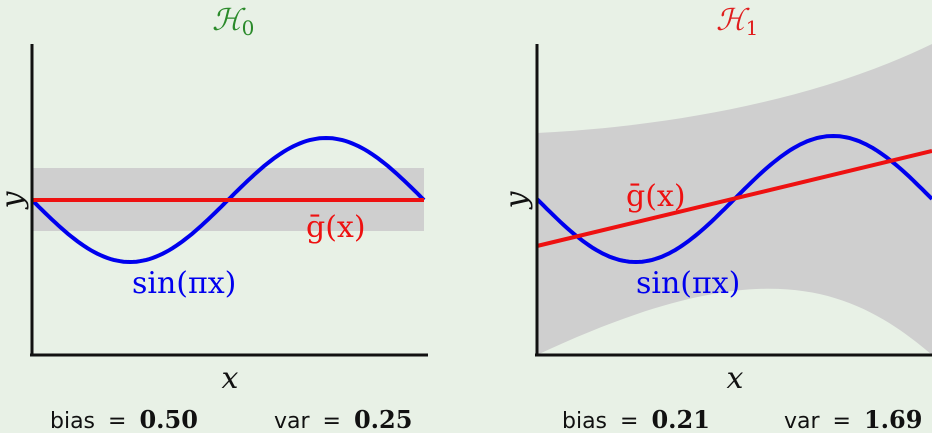 This screenshot has width=932, height=433. What do you see at coordinates (733, 20) in the screenshot?
I see `panel-h1-title-main: ℋ` at bounding box center [733, 20].